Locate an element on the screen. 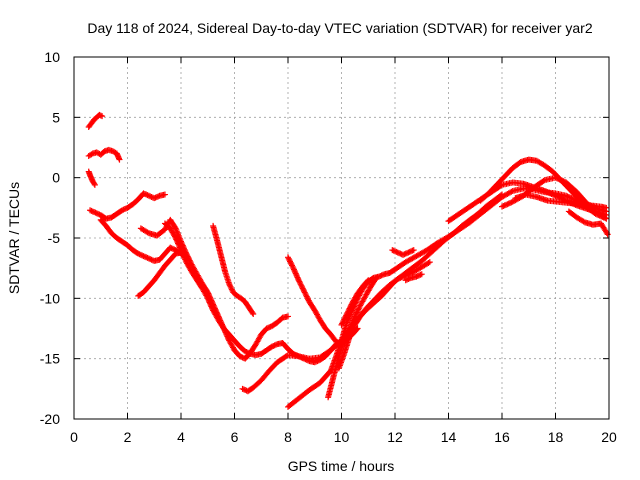 This screenshot has width=640, height=480. y-axis-label: SDTVAR / TECUs is located at coordinates (14, 238).